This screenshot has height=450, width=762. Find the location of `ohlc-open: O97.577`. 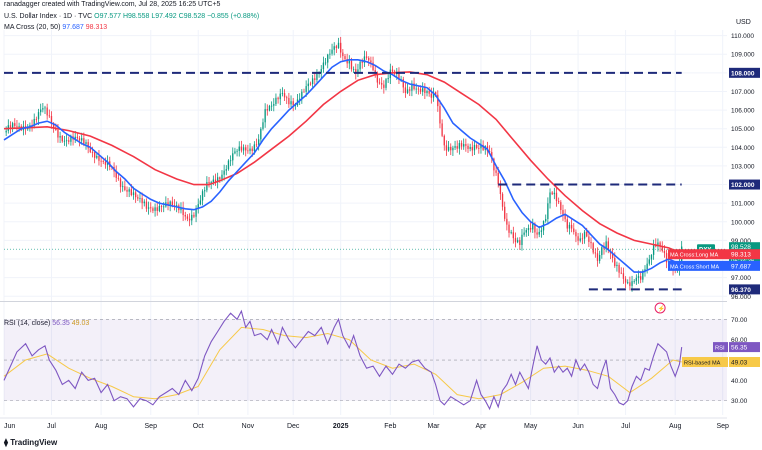

ohlc-open: O97.577 is located at coordinates (107, 16).